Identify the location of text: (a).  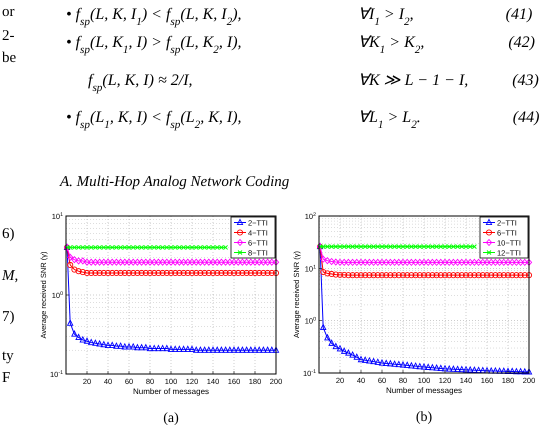
(171, 418).